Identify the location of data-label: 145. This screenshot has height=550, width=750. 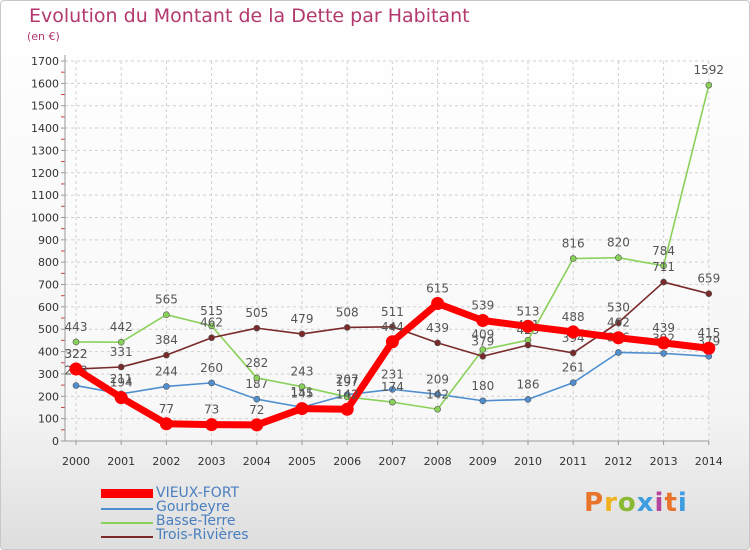
(302, 394).